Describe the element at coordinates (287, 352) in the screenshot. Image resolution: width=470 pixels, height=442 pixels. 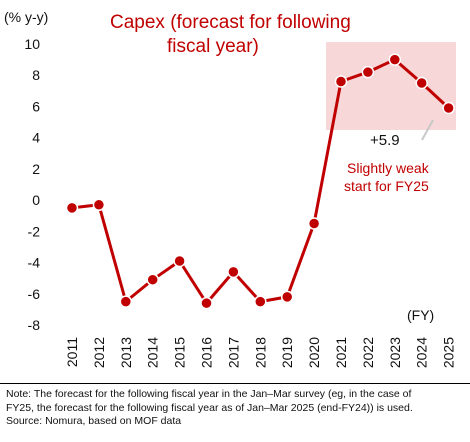
I see `x-tick-label: 2019` at that location.